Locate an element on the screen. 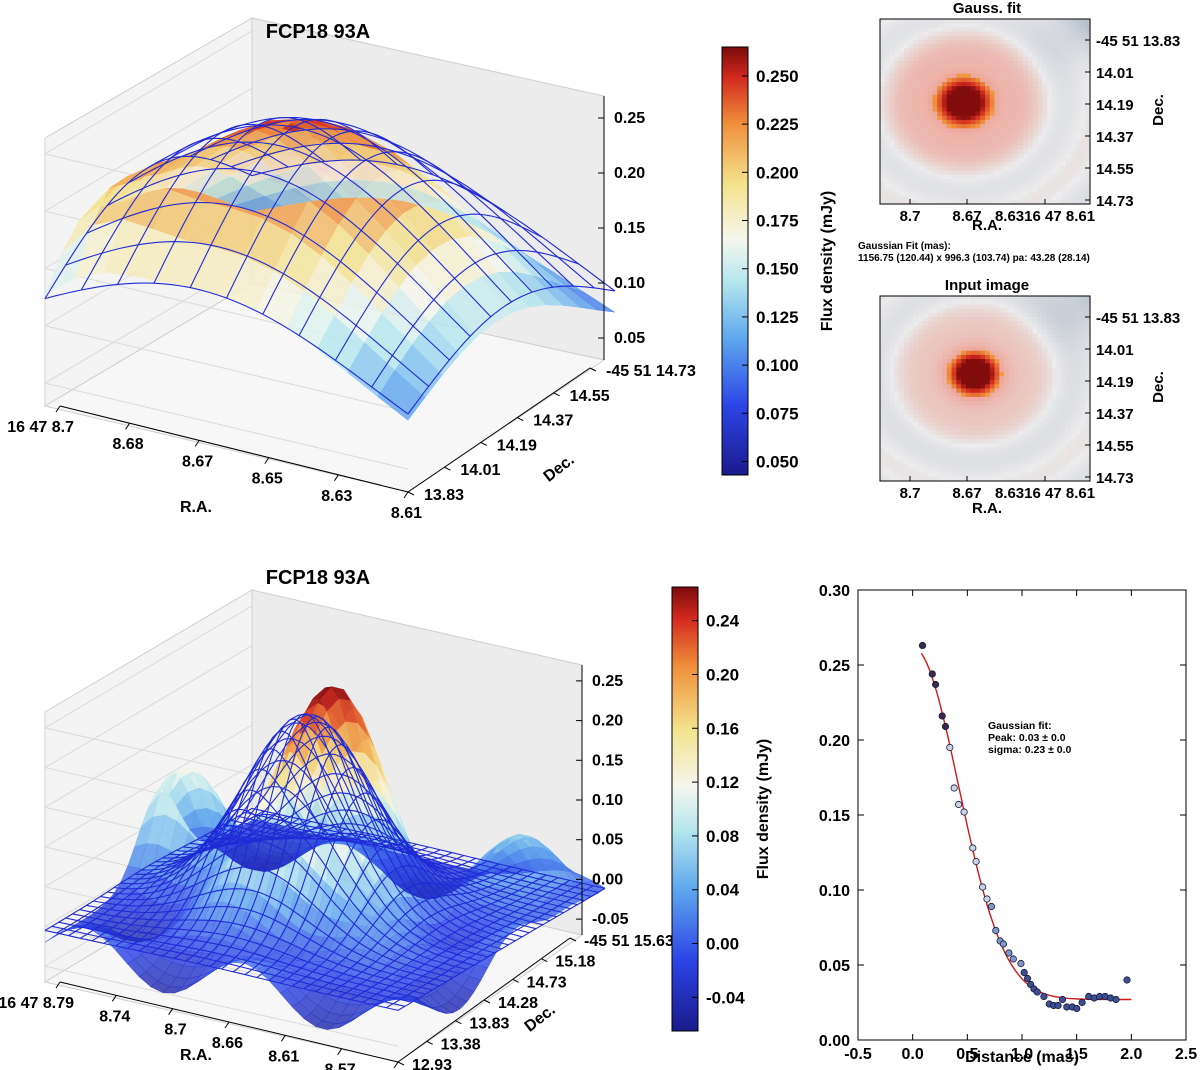 This screenshot has height=1070, width=1200. z-tick-label: 0.20 is located at coordinates (629, 173).